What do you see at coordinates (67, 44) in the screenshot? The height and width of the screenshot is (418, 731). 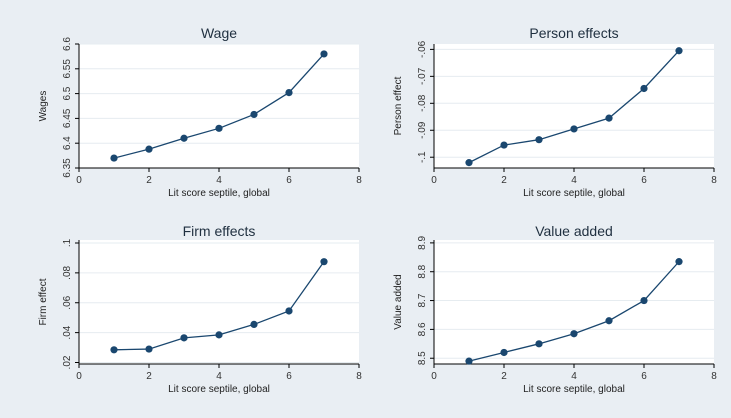 I see `y-tick-label-5: 6.6` at bounding box center [67, 44].